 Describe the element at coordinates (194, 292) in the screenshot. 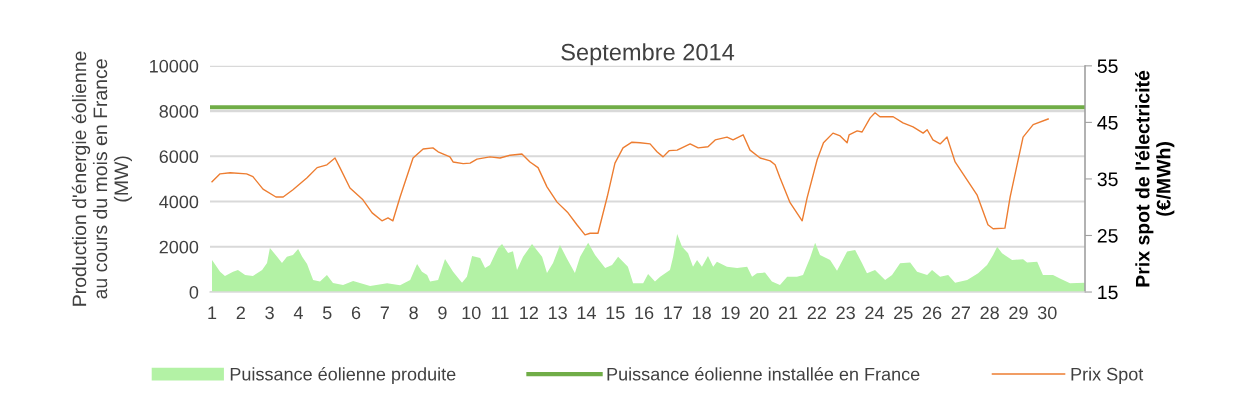

I see `y-tick-label: 0` at that location.